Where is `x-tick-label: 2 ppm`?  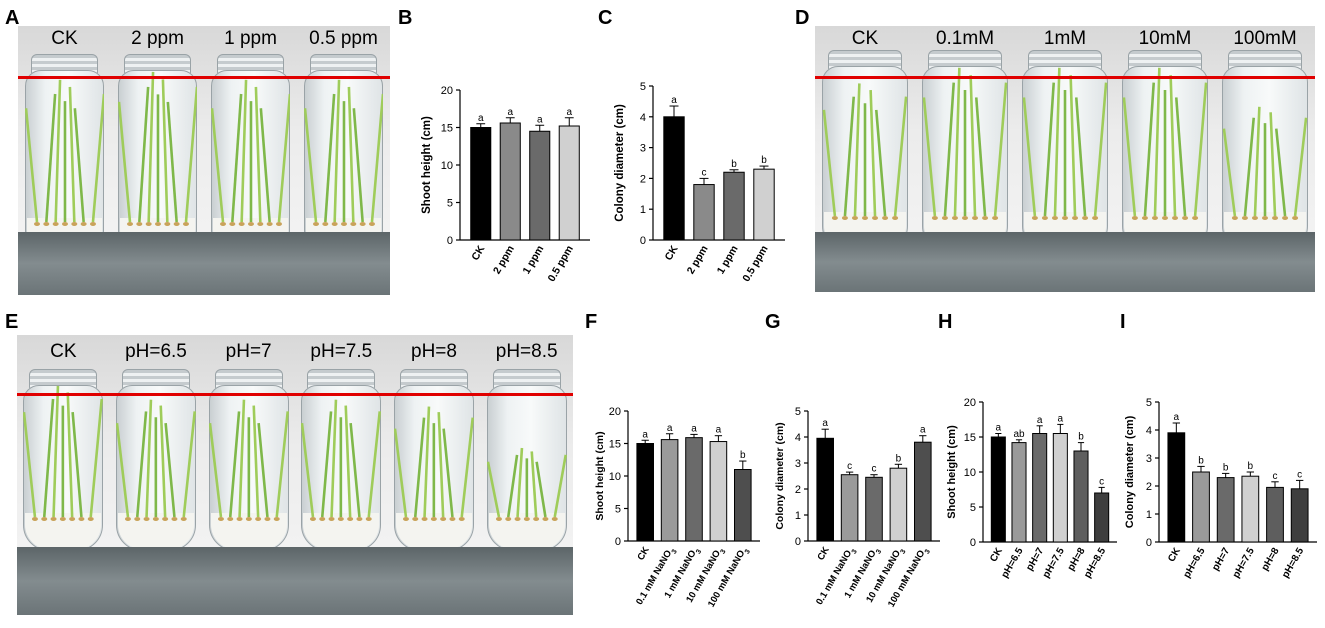 x-tick-label: 2 ppm is located at coordinates (698, 260).